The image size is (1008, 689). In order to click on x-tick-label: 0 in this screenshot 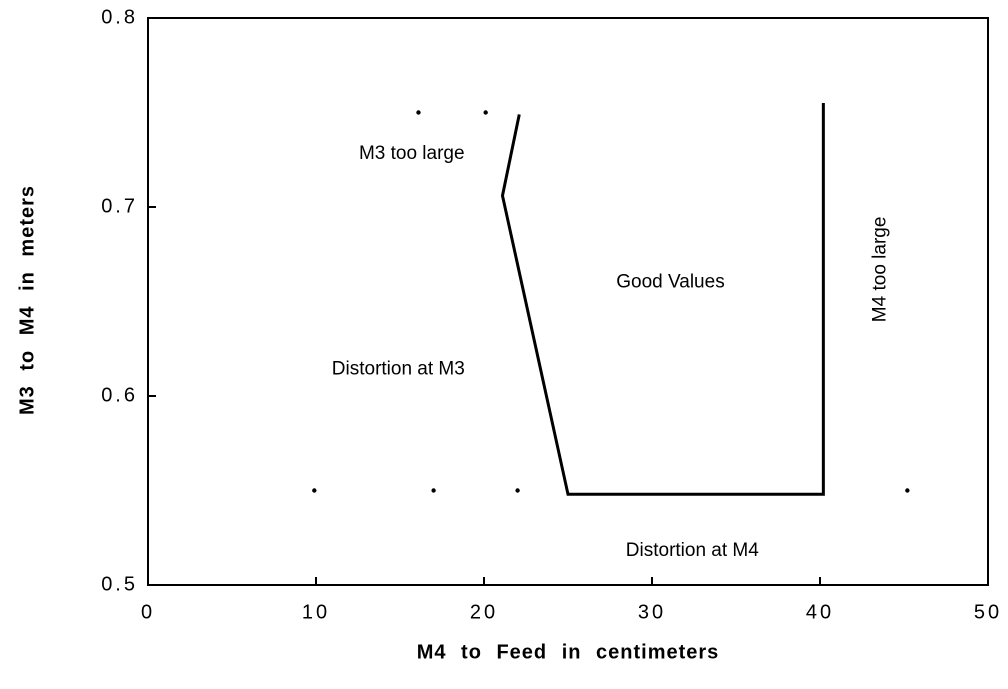, I will do `click(148, 612)`.